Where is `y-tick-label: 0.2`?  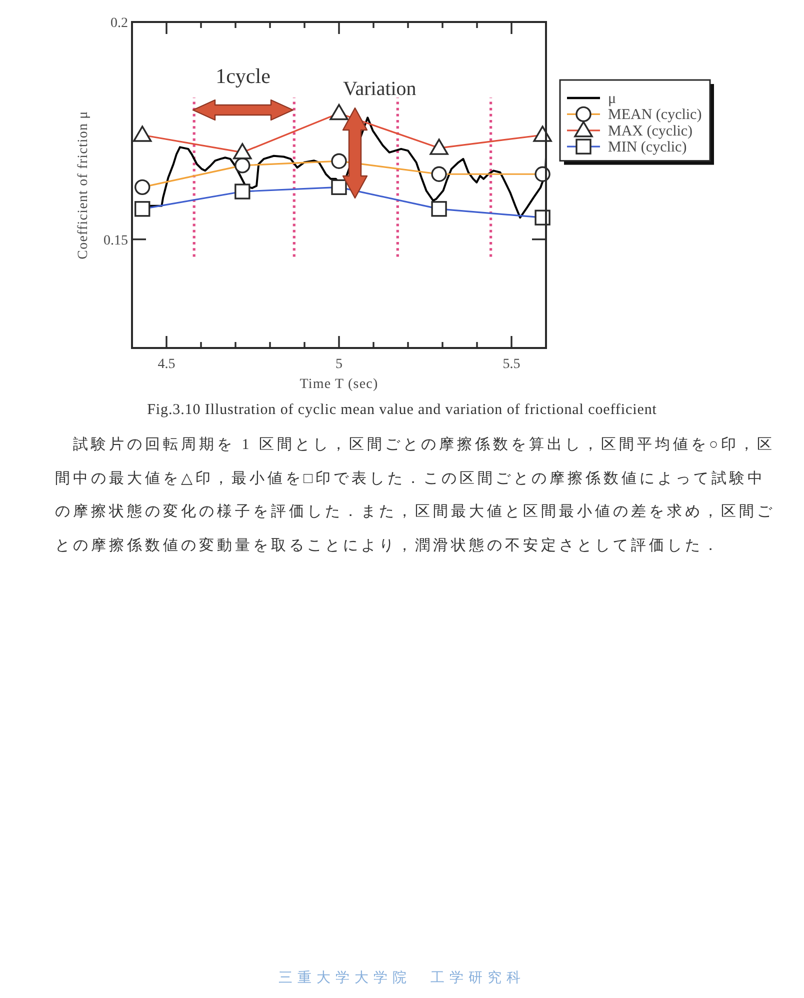 y-tick-label: 0.2 is located at coordinates (119, 23).